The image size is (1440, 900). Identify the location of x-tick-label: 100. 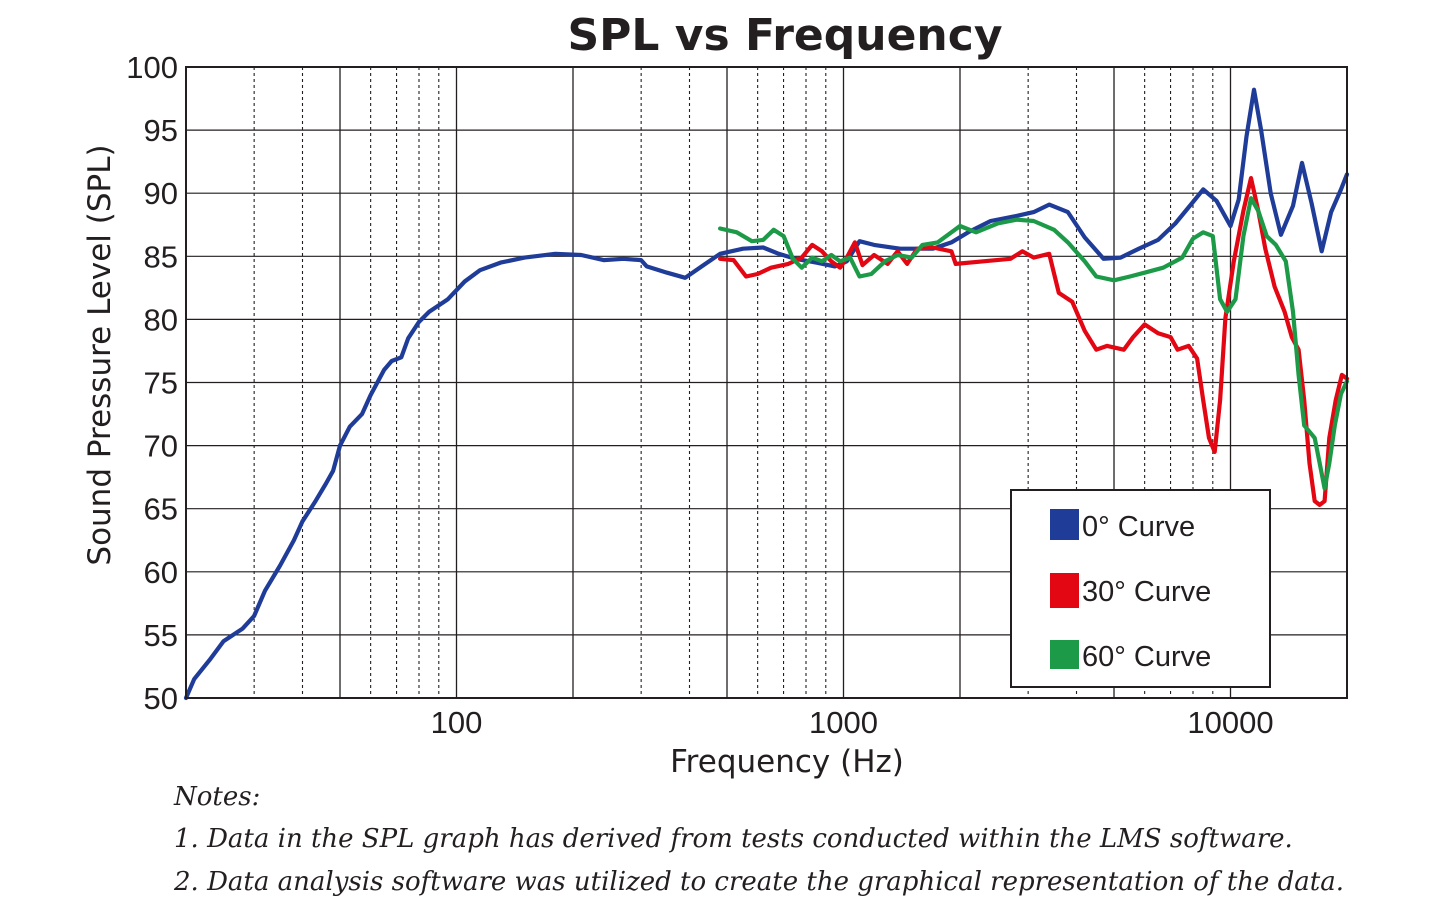
(457, 722).